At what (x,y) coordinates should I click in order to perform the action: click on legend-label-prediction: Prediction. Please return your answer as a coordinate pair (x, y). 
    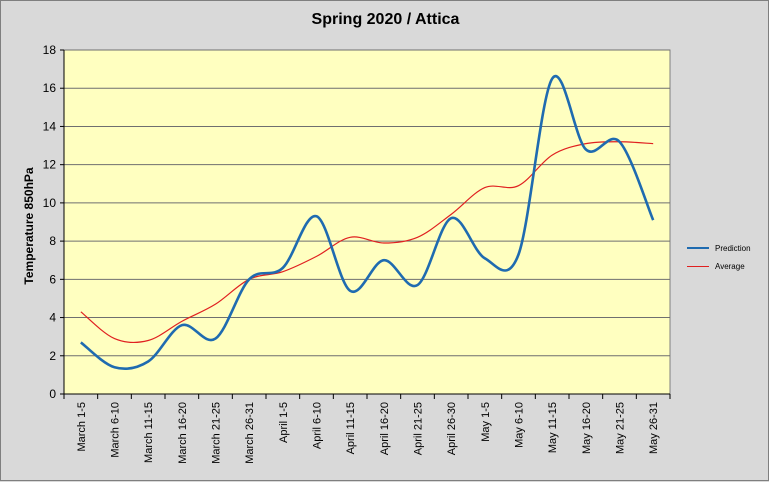
    Looking at the image, I should click on (733, 248).